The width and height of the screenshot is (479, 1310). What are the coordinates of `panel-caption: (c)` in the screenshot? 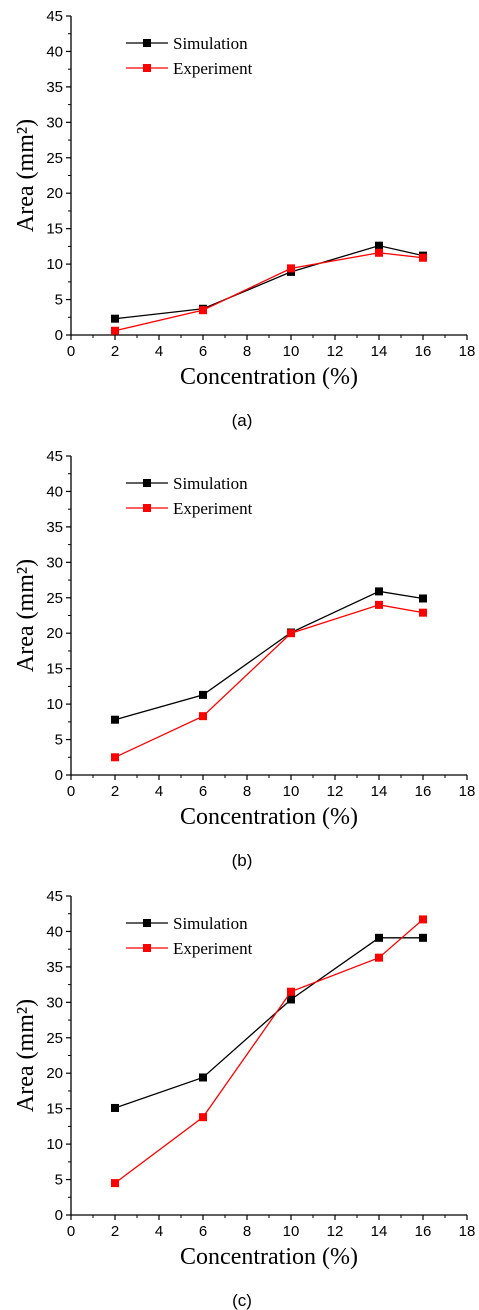 It's located at (242, 1300).